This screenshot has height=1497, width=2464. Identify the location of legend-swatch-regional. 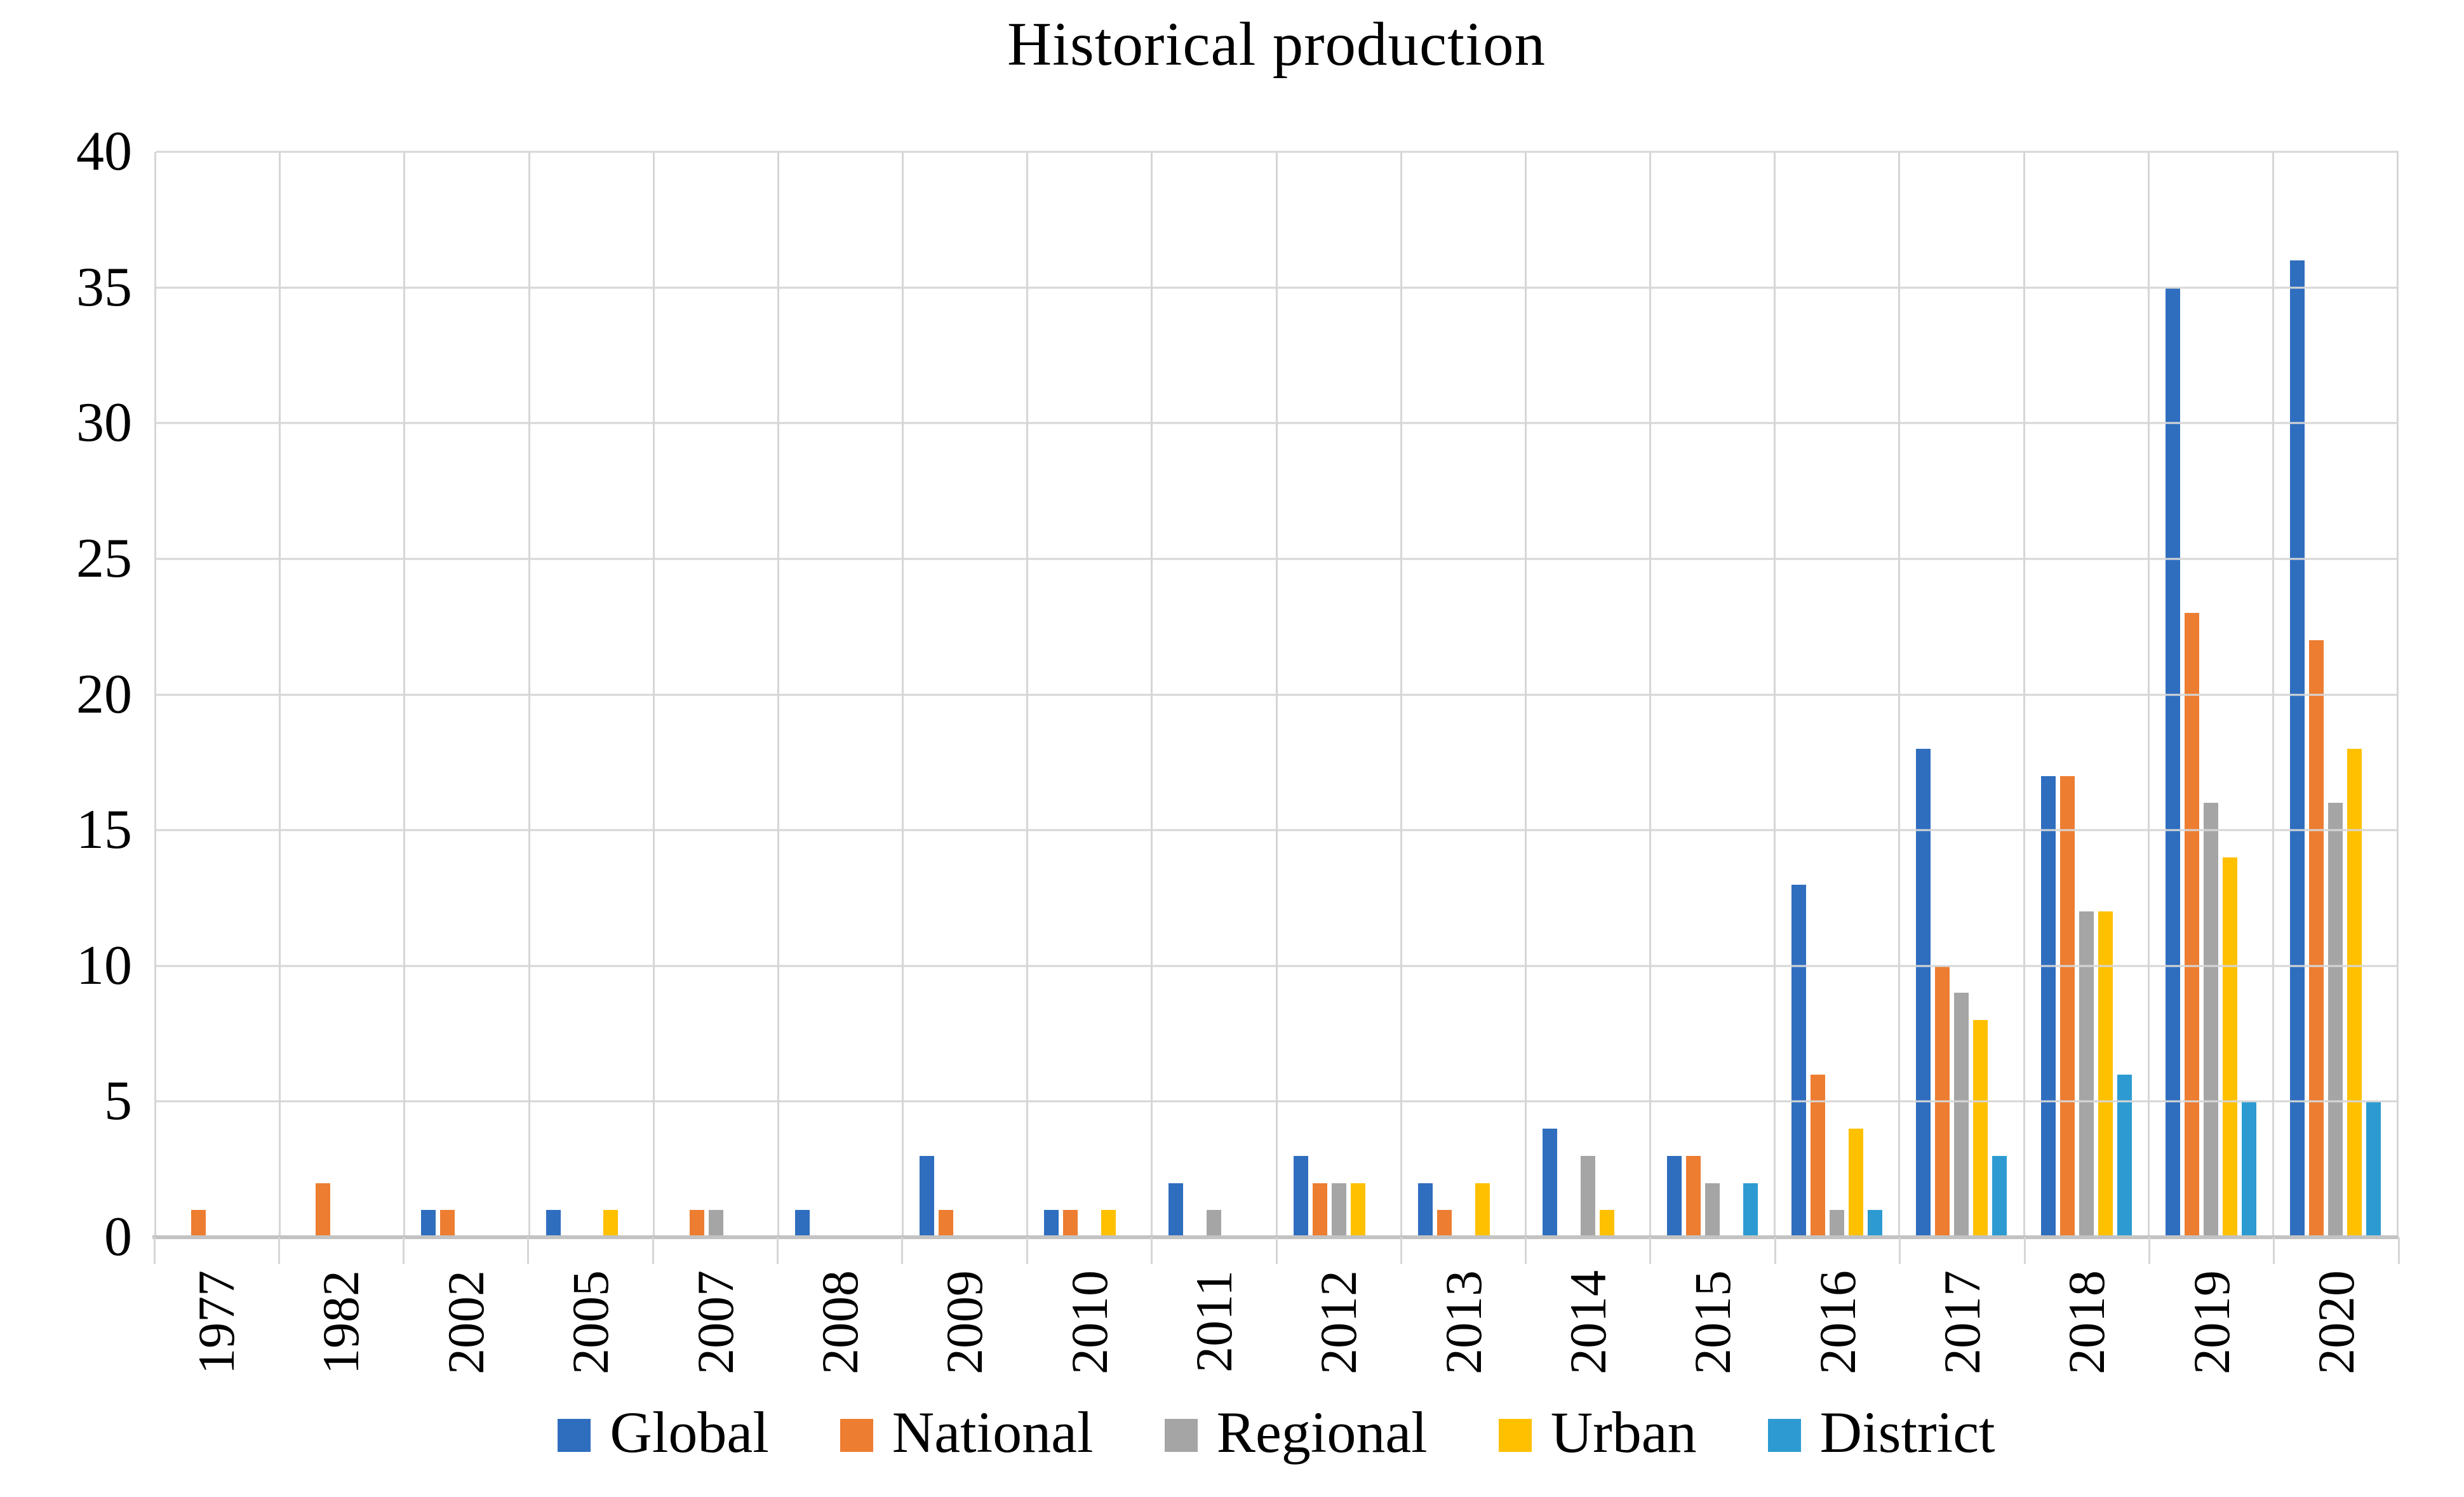
(1181, 1435).